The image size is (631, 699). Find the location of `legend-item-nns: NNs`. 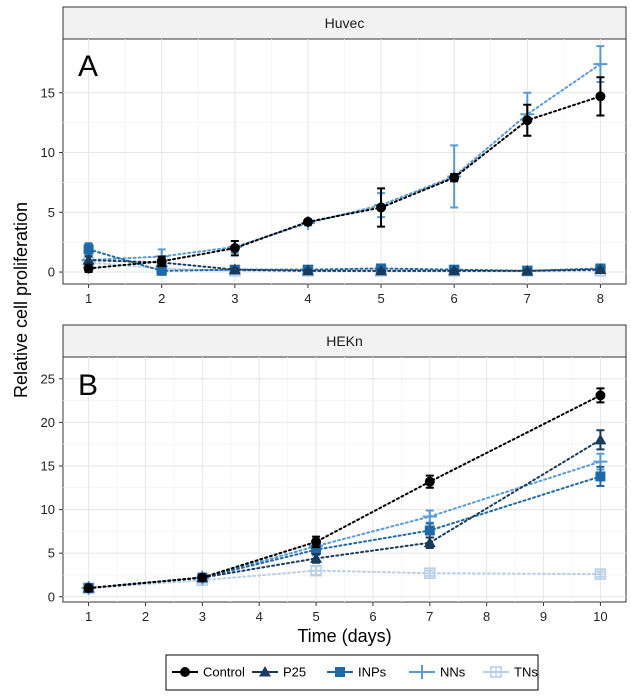

legend-item-nns: NNs is located at coordinates (437, 672).